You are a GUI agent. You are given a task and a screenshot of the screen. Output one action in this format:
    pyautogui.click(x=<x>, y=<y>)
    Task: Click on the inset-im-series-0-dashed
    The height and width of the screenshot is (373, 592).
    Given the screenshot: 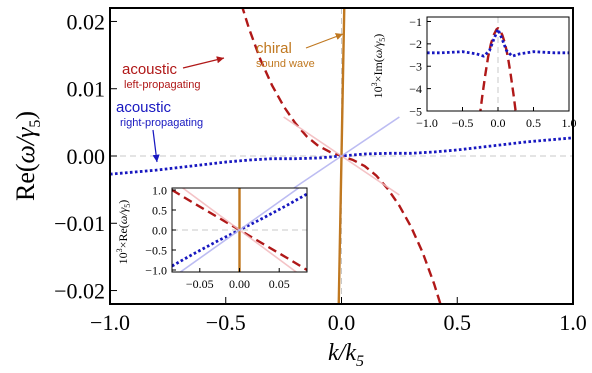 What is the action you would take?
    pyautogui.click(x=498, y=68)
    